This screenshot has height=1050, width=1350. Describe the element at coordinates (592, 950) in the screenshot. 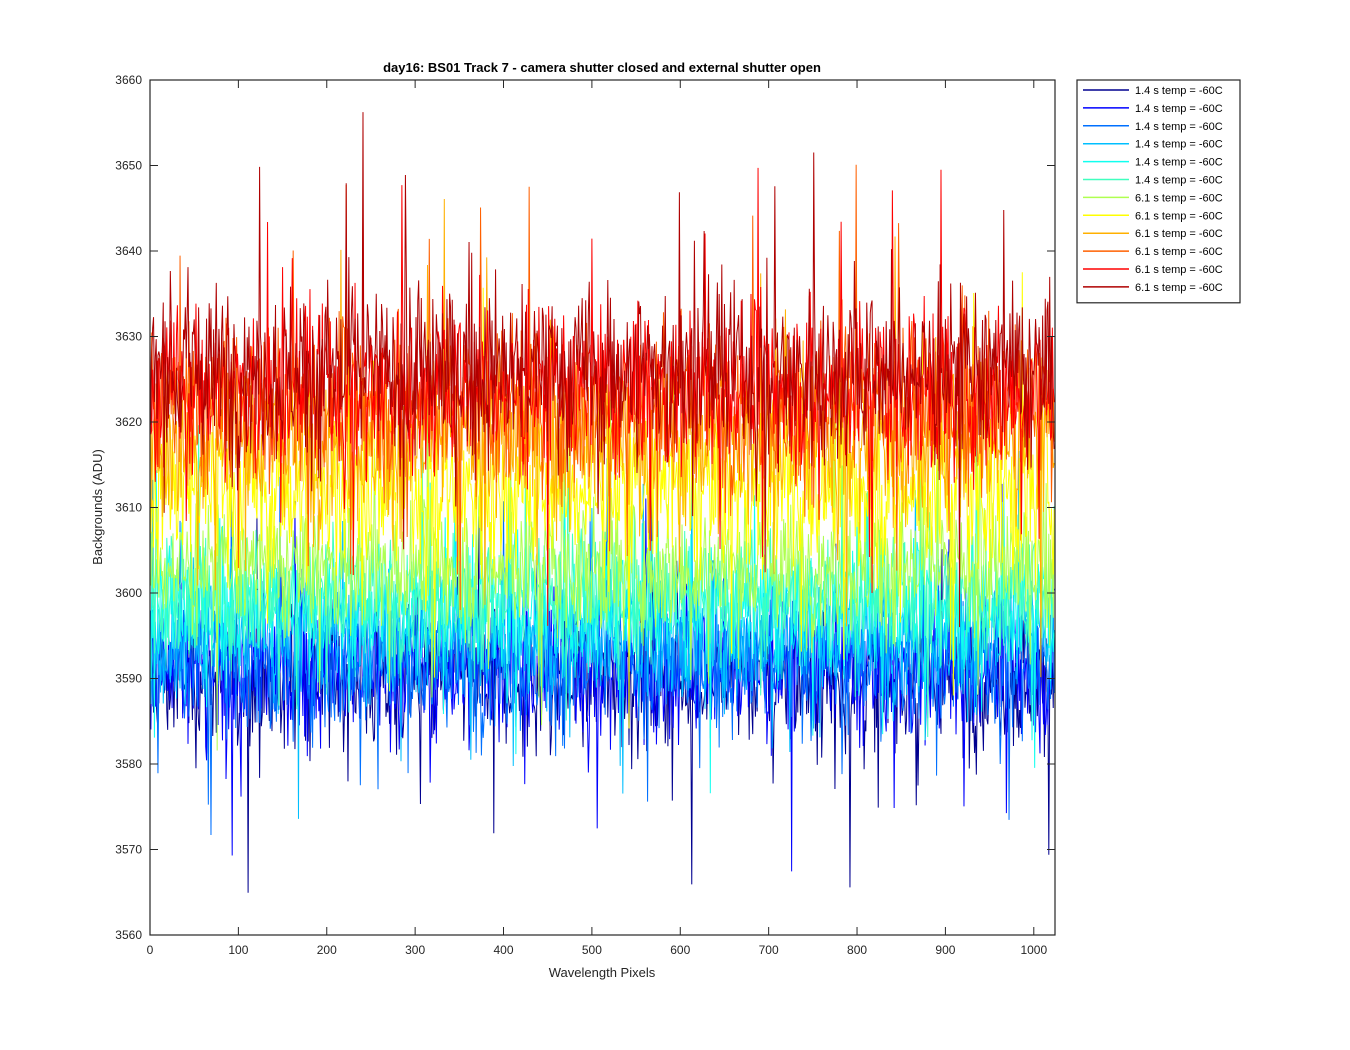

I see `x-tick-label: 500` at that location.